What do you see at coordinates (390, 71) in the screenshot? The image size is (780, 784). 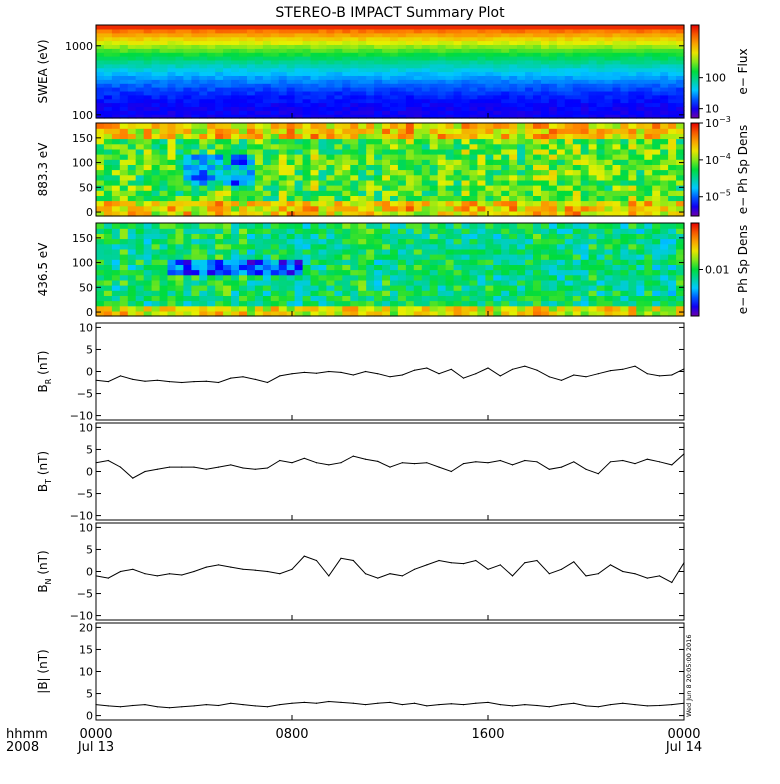 I see `panel-frame` at bounding box center [390, 71].